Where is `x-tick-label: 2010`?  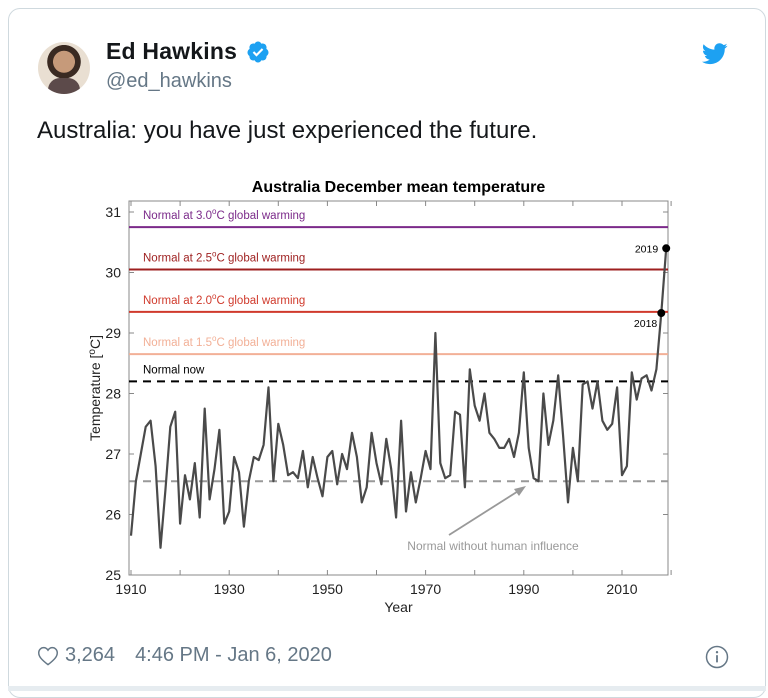
x-tick-label: 2010 is located at coordinates (621, 589).